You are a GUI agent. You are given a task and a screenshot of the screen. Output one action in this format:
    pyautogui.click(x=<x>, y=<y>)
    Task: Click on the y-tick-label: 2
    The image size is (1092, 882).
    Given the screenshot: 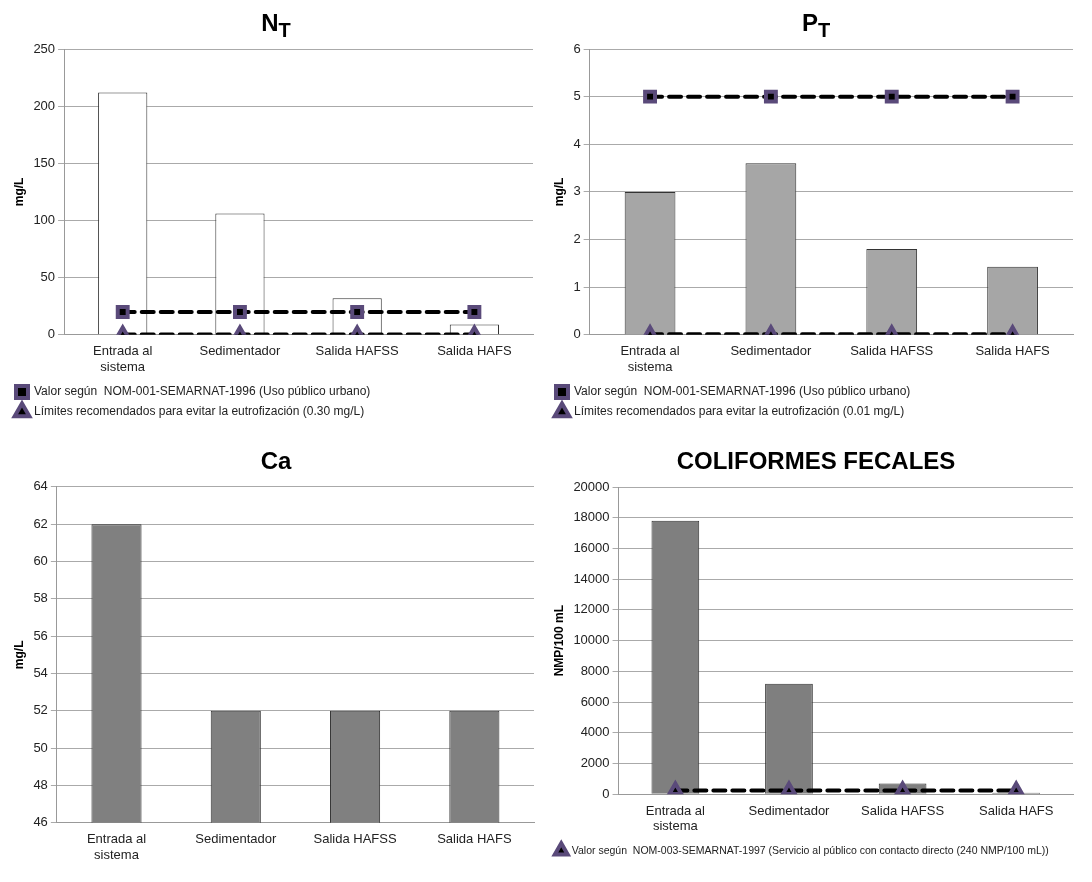 What is the action you would take?
    pyautogui.click(x=577, y=239)
    